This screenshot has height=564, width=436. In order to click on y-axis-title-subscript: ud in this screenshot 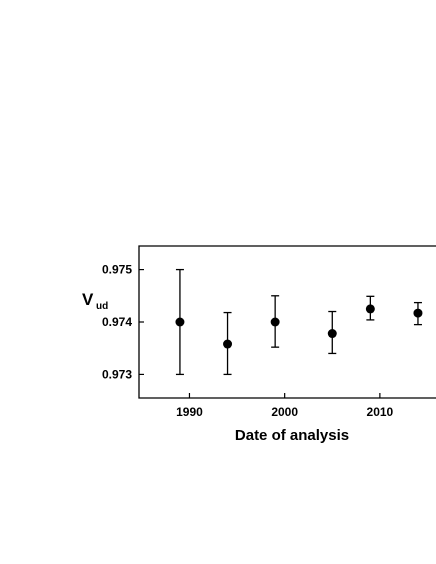, I will do `click(102, 306)`.